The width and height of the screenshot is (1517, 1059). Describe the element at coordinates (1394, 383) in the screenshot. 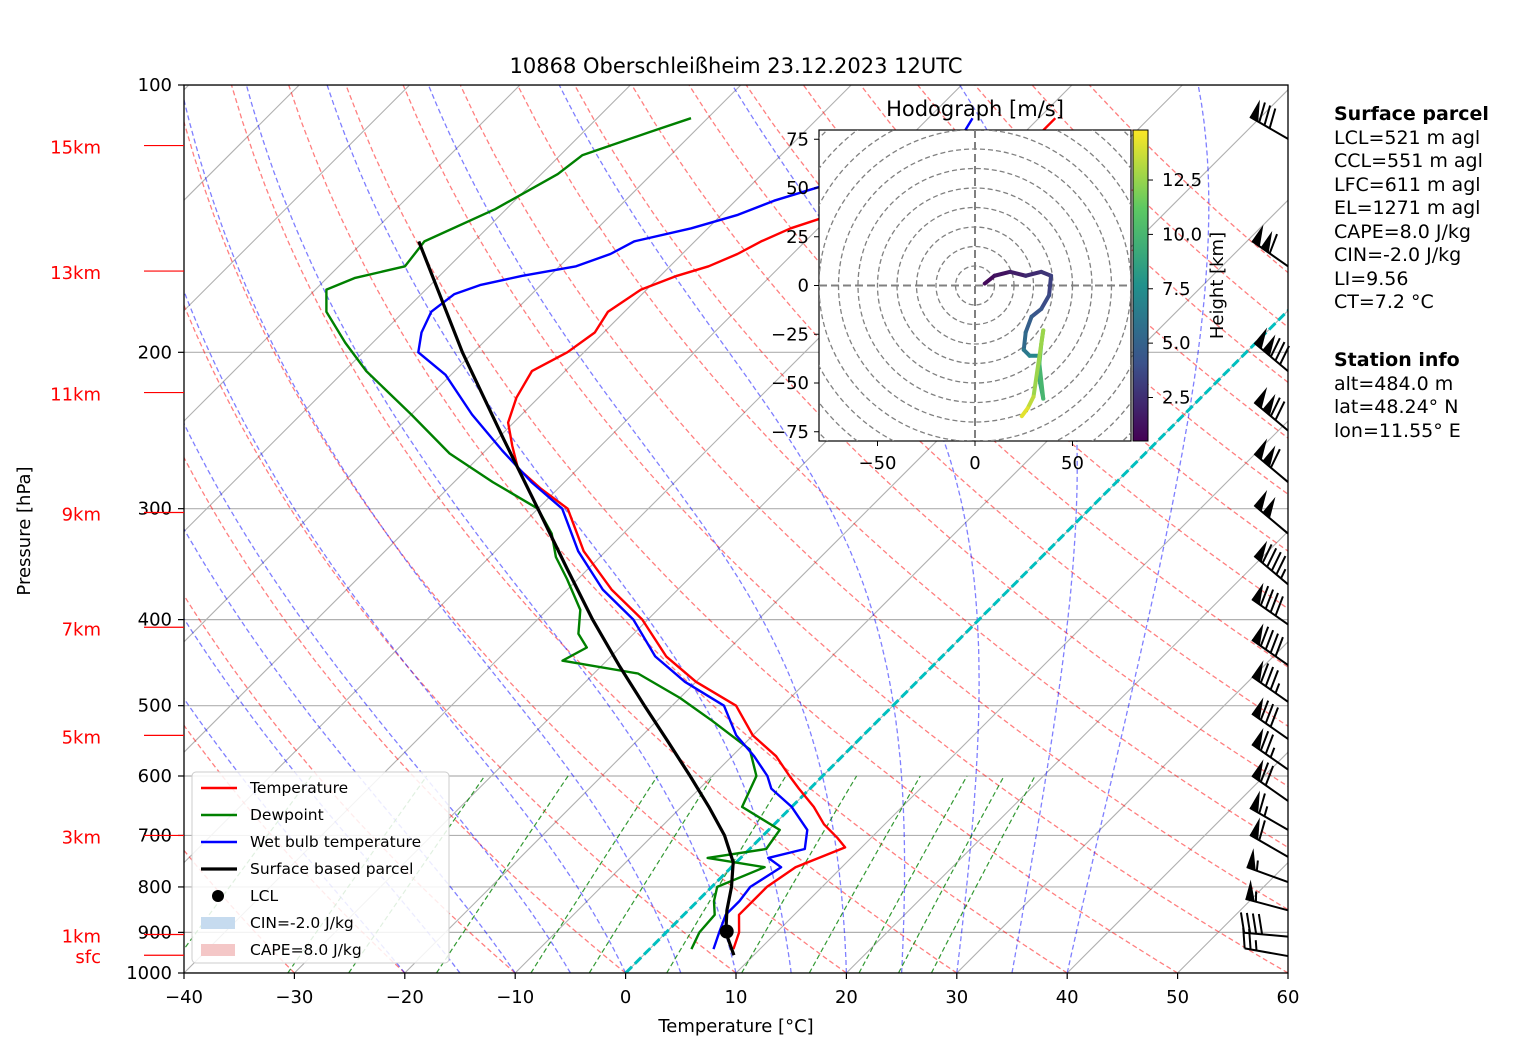

I see `station-info-alt: alt=484.0 m` at that location.